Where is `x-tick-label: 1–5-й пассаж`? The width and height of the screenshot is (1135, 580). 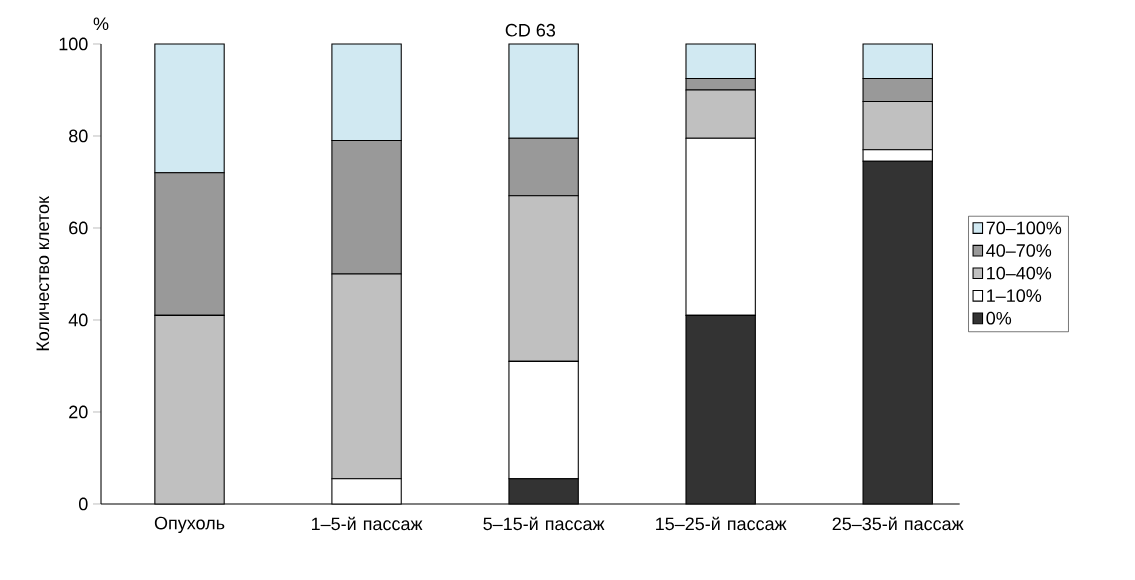 x-tick-label: 1–5-й пассаж is located at coordinates (367, 523).